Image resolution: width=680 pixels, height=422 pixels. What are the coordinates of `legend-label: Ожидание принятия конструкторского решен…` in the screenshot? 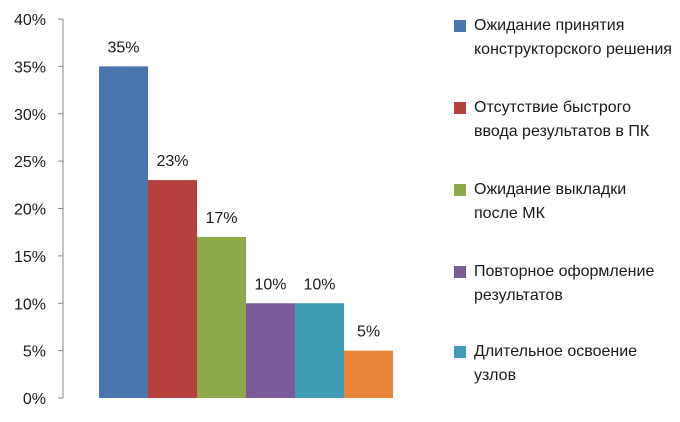 It's located at (573, 37).